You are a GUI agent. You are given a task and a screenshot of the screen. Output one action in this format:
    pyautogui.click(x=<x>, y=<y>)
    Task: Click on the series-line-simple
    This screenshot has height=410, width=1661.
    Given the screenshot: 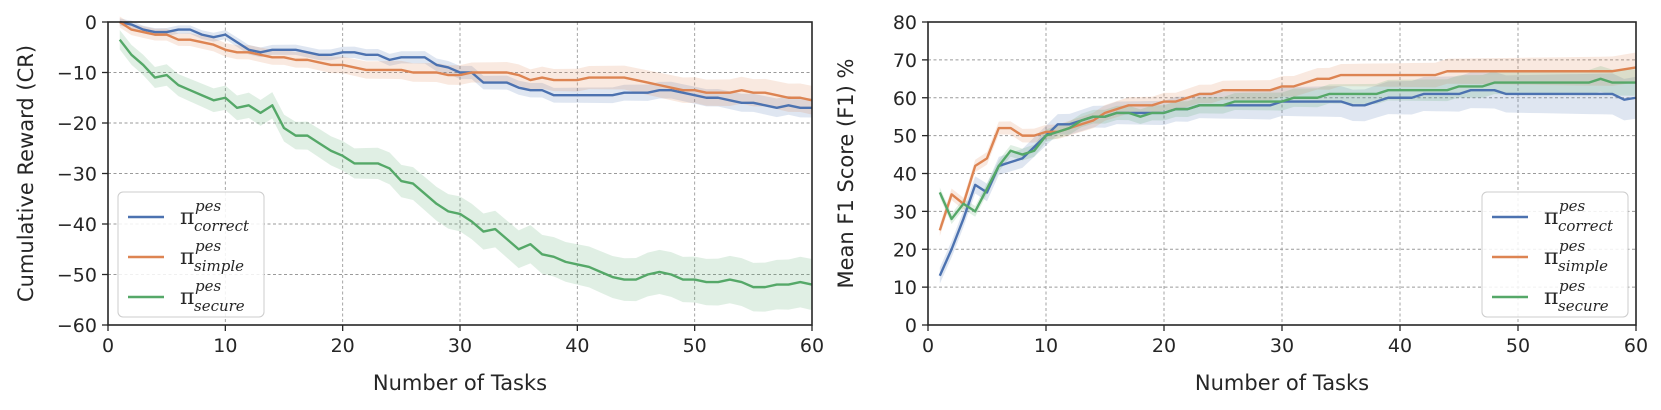 What is the action you would take?
    pyautogui.click(x=466, y=61)
    